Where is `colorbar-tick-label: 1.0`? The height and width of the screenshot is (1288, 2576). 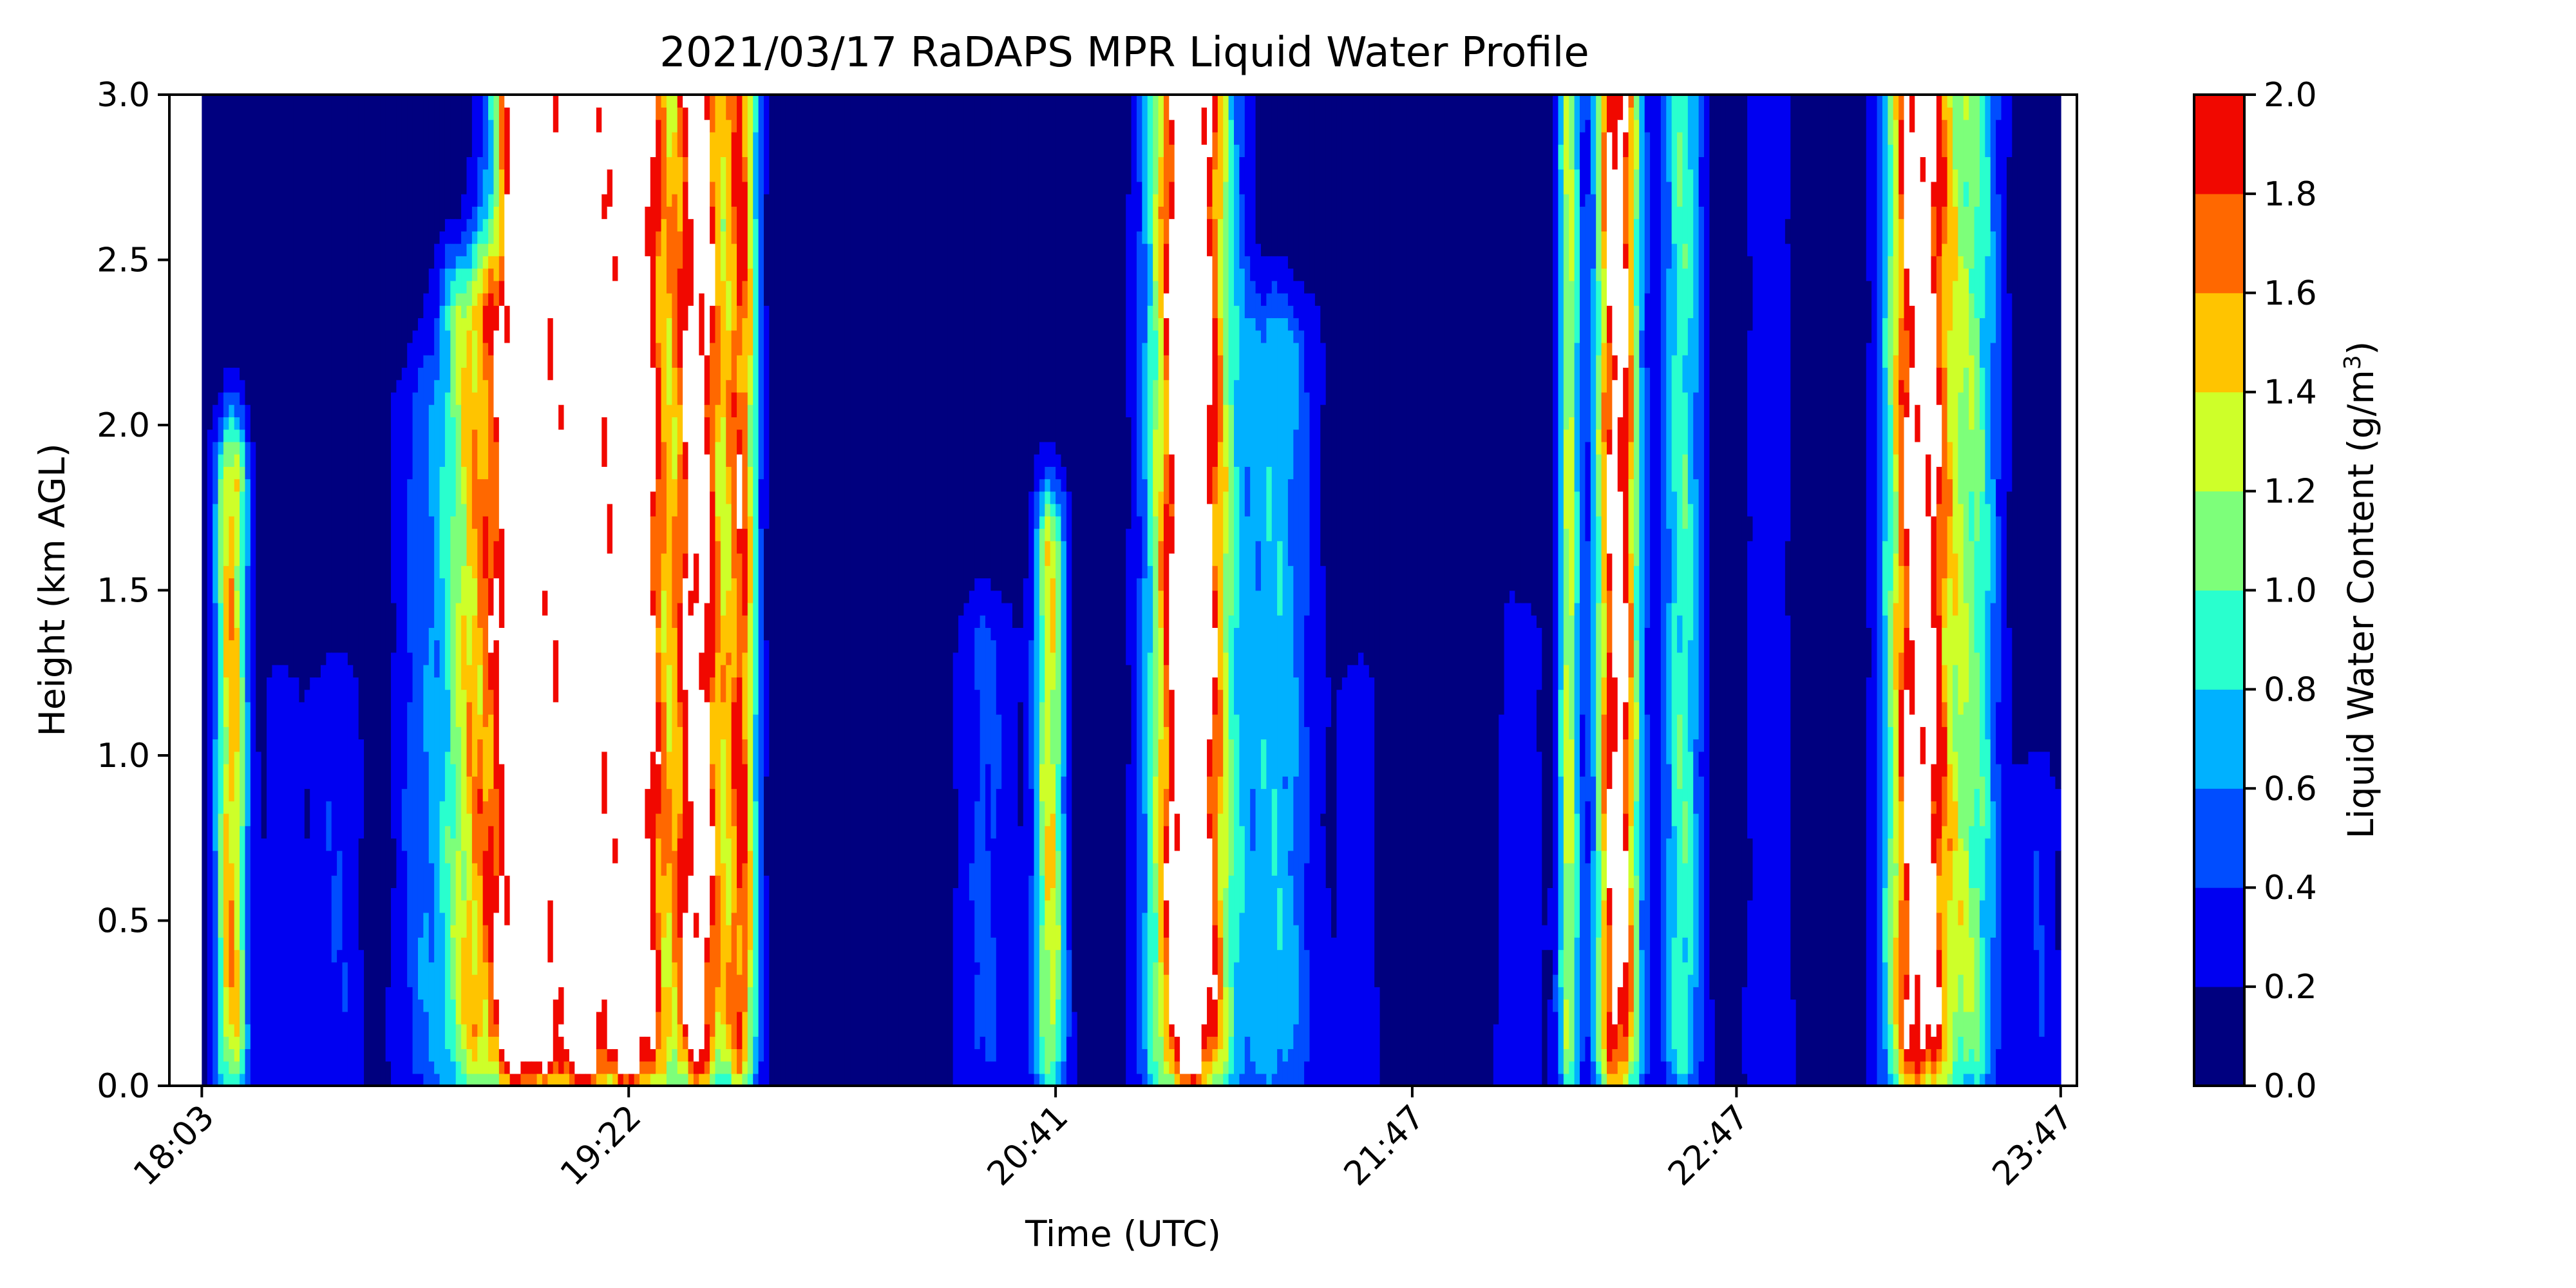 colorbar-tick-label: 1.0 is located at coordinates (2291, 591).